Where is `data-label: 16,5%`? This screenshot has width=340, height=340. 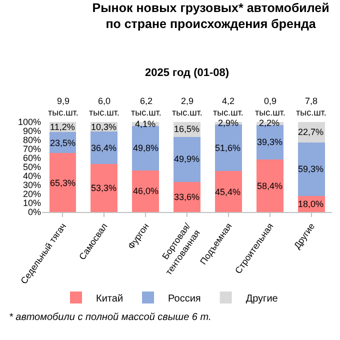
data-label: 16,5% is located at coordinates (187, 129).